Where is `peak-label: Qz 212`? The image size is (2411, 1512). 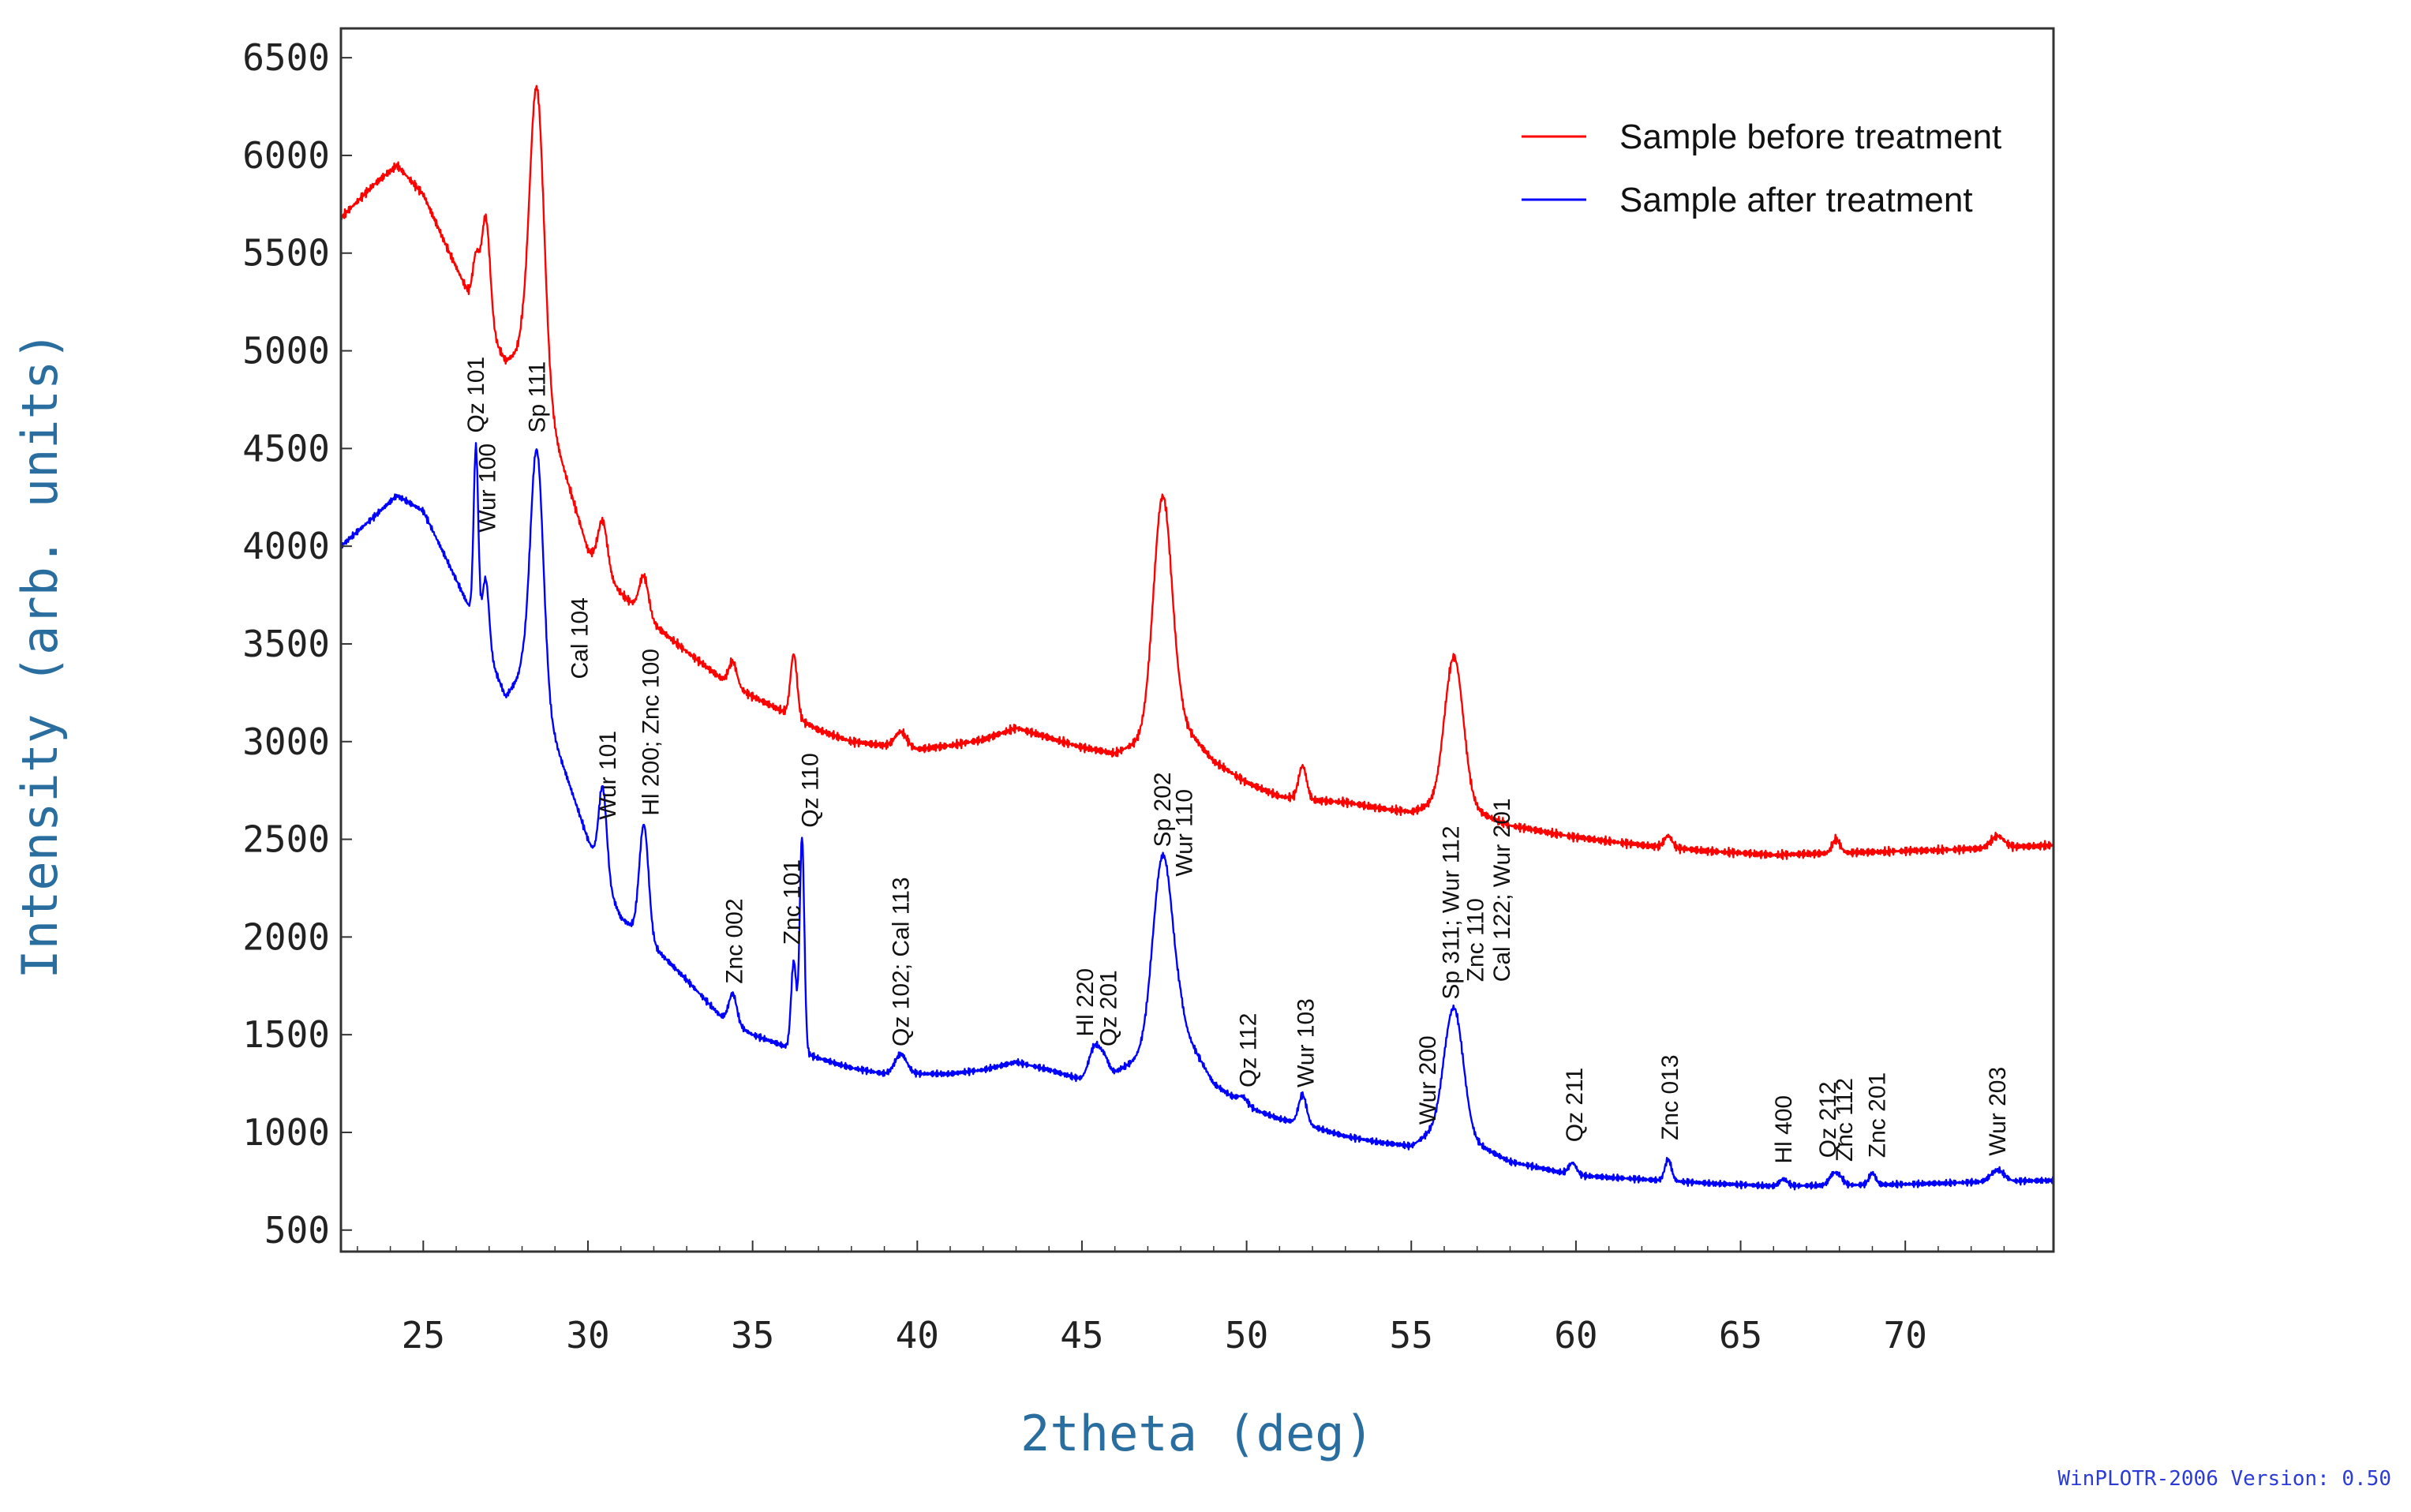
peak-label: Qz 212 is located at coordinates (1828, 1119).